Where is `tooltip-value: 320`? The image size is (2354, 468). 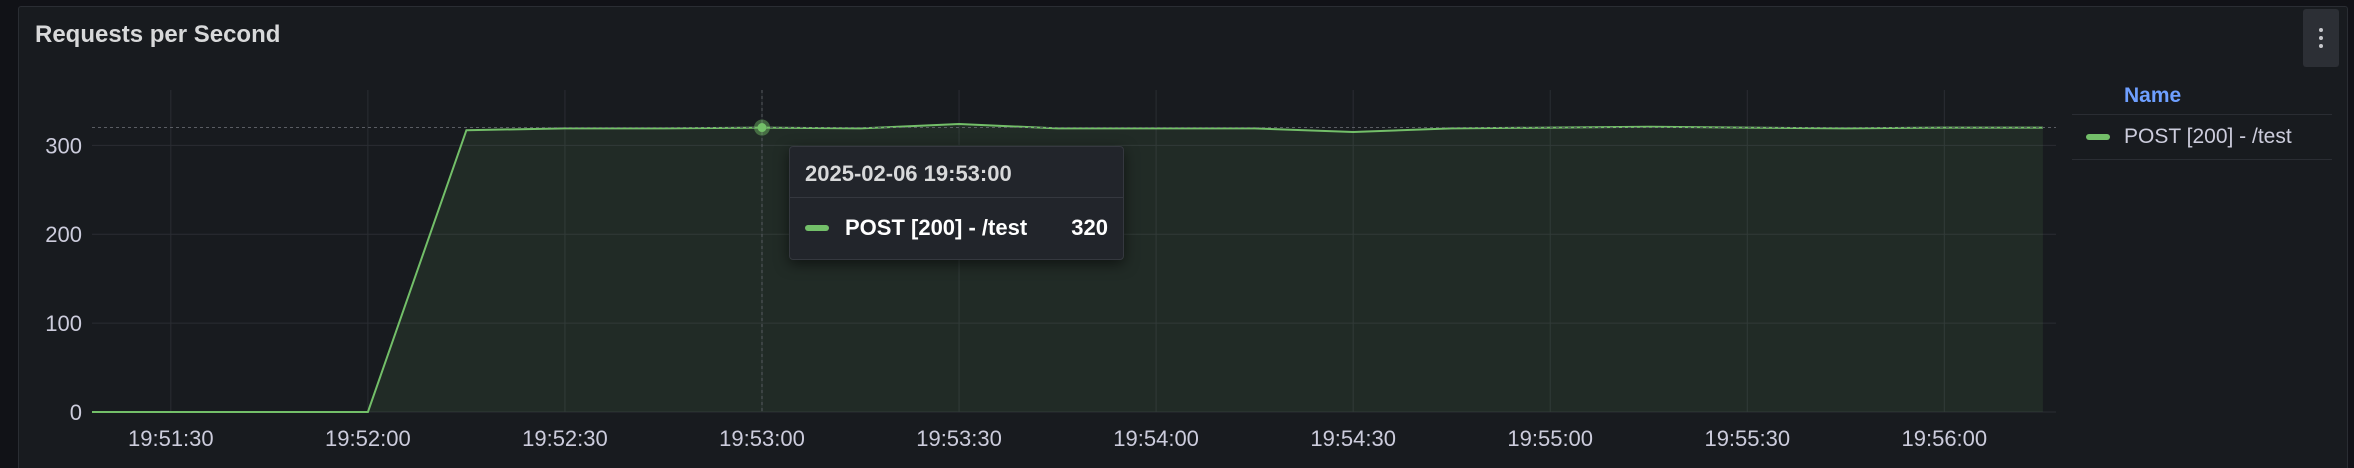 tooltip-value: 320 is located at coordinates (1089, 227).